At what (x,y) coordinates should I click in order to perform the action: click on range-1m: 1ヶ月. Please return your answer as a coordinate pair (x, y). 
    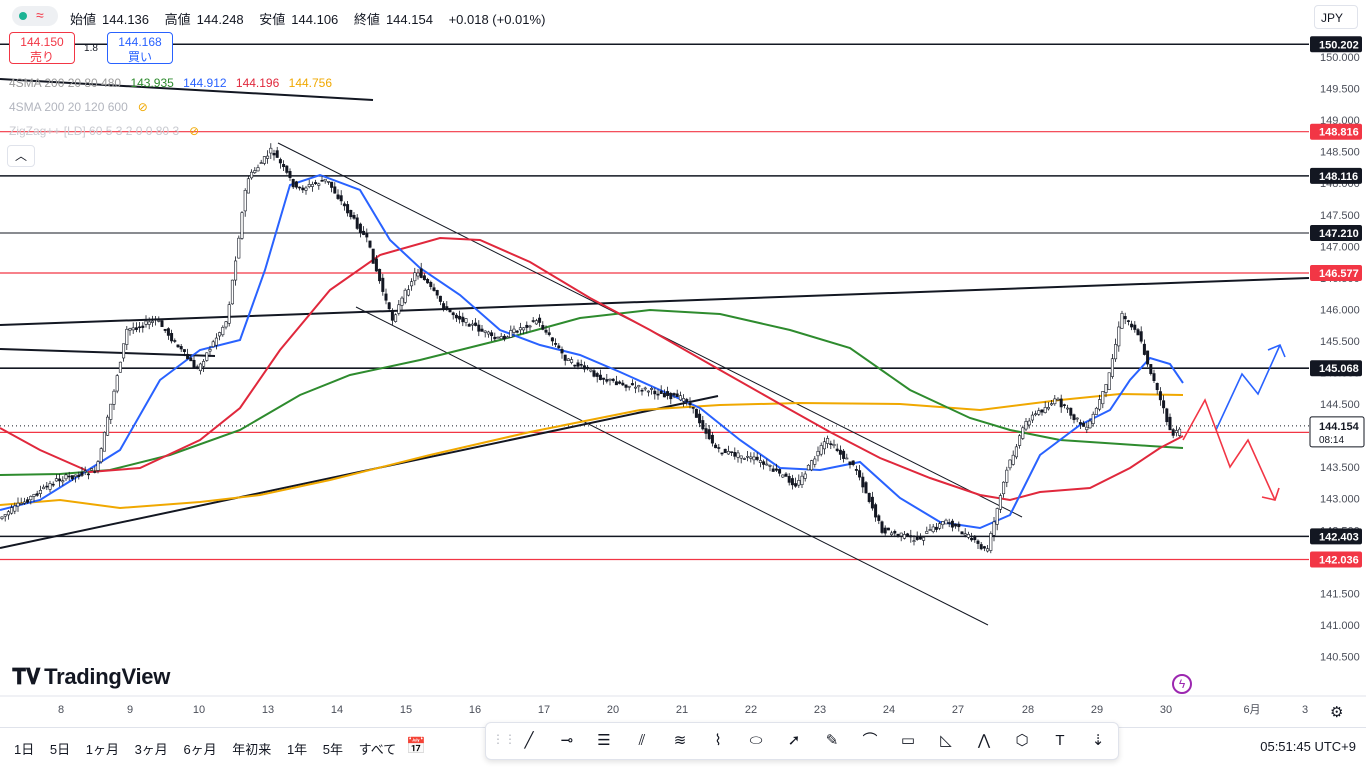
    Looking at the image, I should click on (102, 749).